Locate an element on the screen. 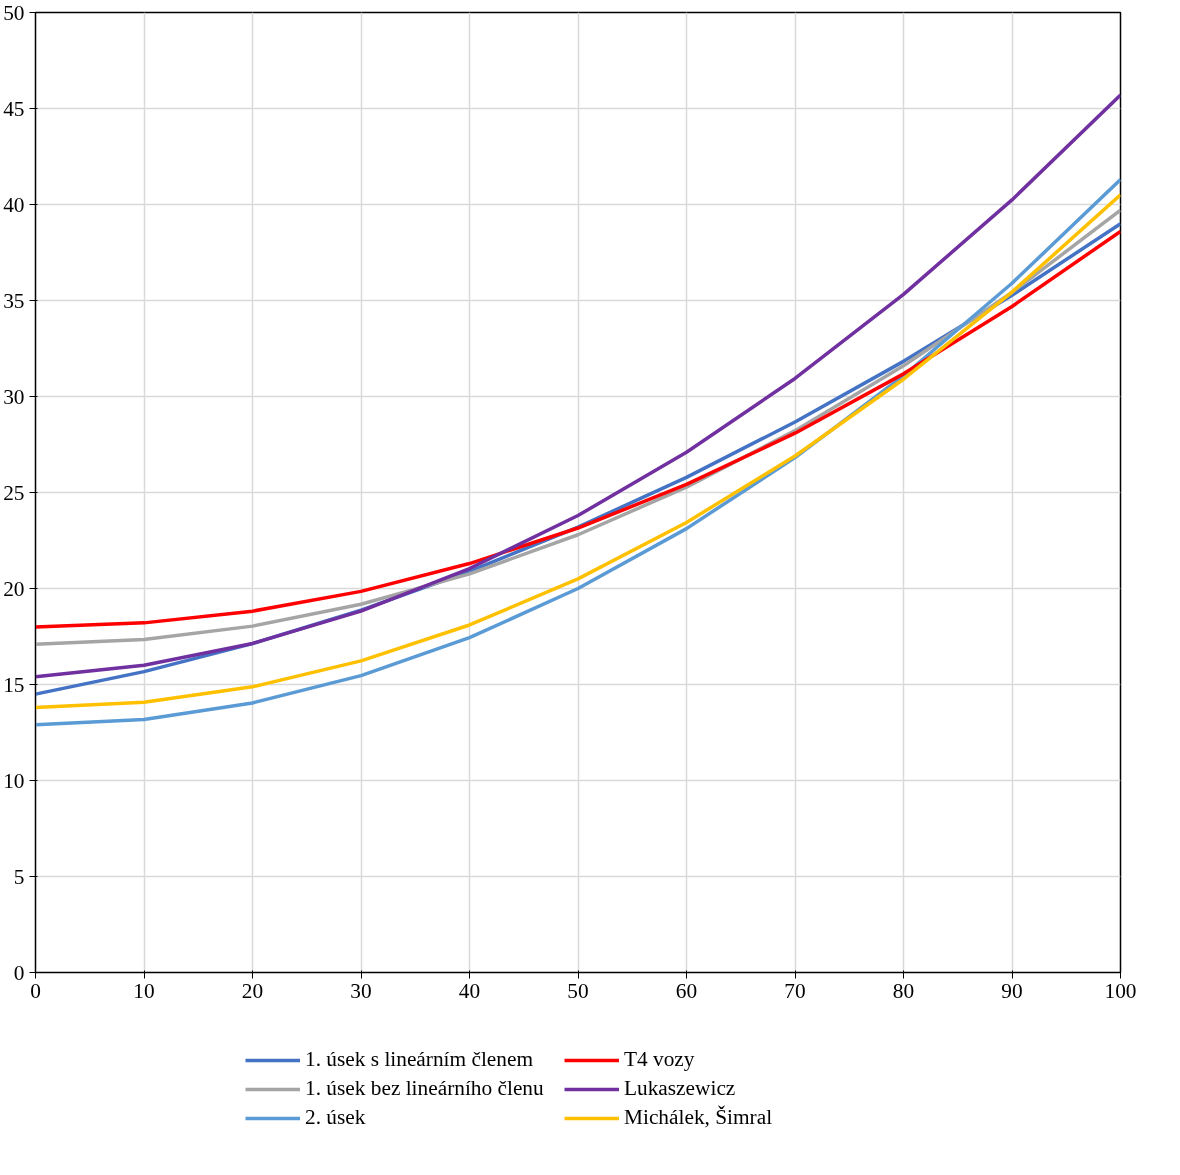  y-tick-label: 30 is located at coordinates (14, 396).